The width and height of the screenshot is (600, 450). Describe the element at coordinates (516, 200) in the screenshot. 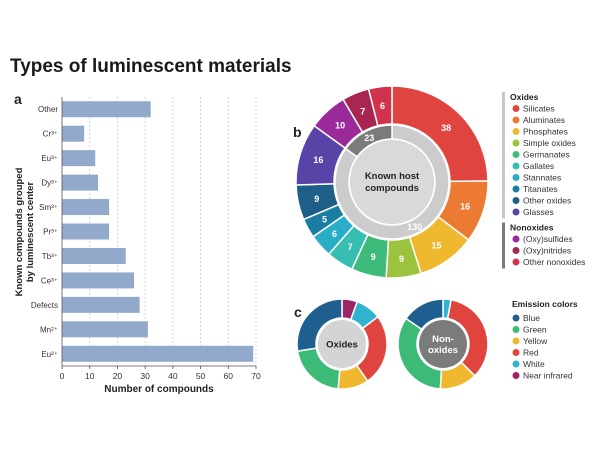

I see `legend-swatch-other-oxides` at that location.